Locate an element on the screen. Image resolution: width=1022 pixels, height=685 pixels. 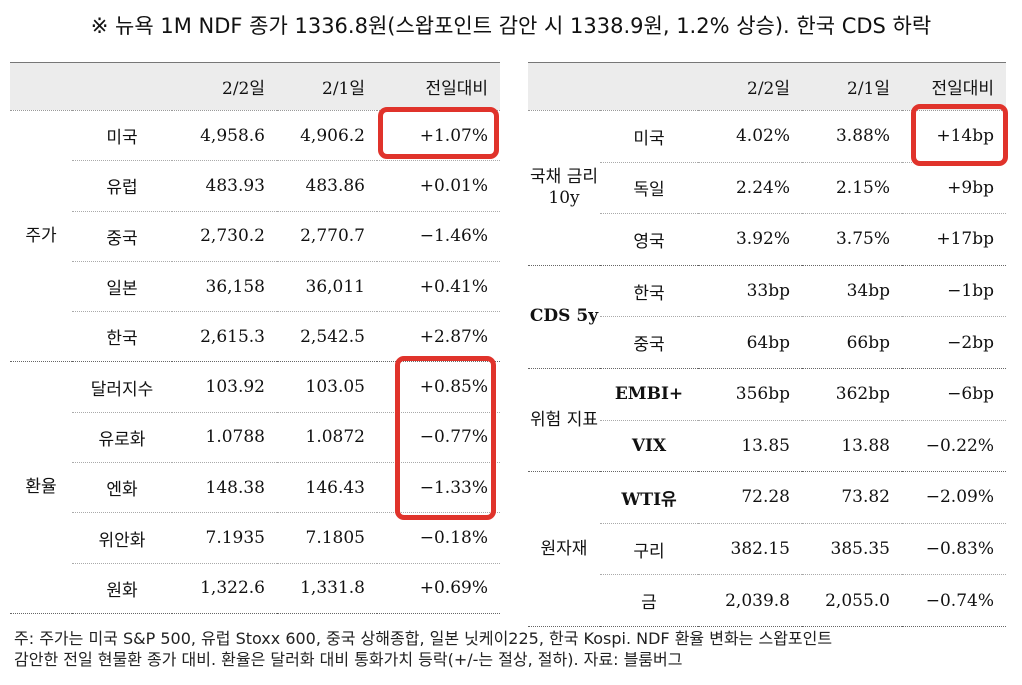
row-name: 엔화 is located at coordinates (122, 488).